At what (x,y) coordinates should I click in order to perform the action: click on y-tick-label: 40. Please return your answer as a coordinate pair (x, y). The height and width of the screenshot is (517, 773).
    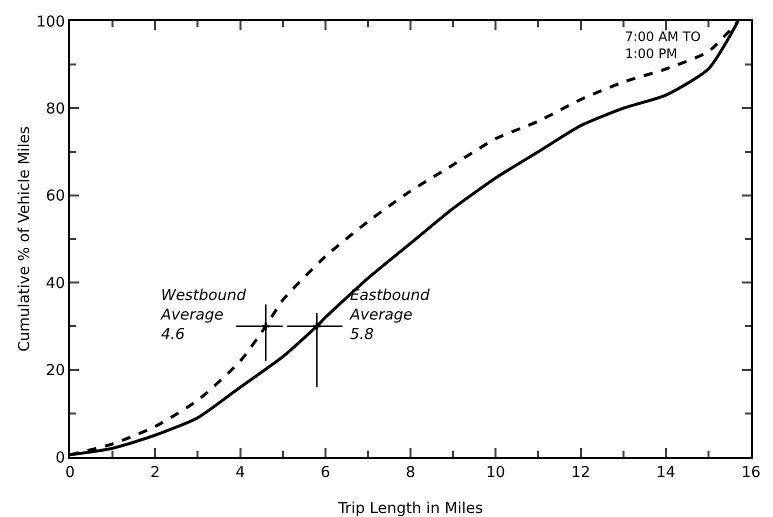
    Looking at the image, I should click on (55, 283).